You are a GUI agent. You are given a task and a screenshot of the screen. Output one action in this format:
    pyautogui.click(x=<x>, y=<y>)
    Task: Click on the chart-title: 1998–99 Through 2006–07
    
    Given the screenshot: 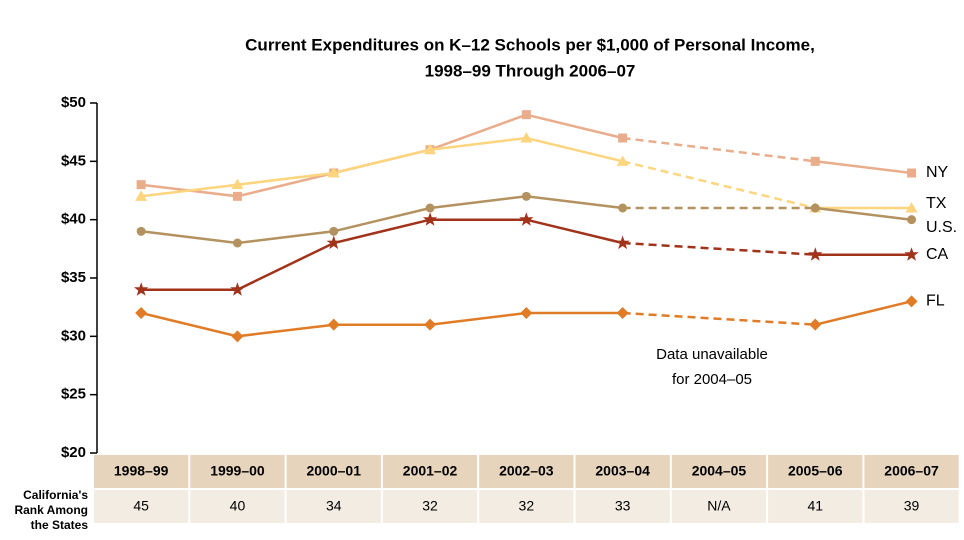 What is the action you would take?
    pyautogui.click(x=530, y=70)
    